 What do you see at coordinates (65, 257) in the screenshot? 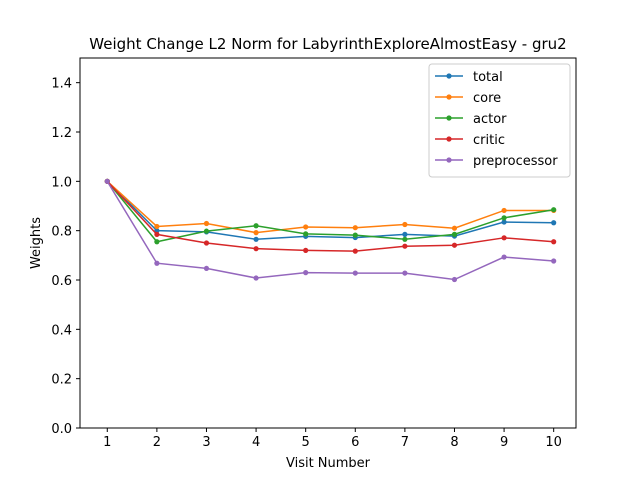
I see `y-axis: 0.0 0.2 0.4 0.6 0.8 1.0 1.2 1.4` at bounding box center [65, 257].